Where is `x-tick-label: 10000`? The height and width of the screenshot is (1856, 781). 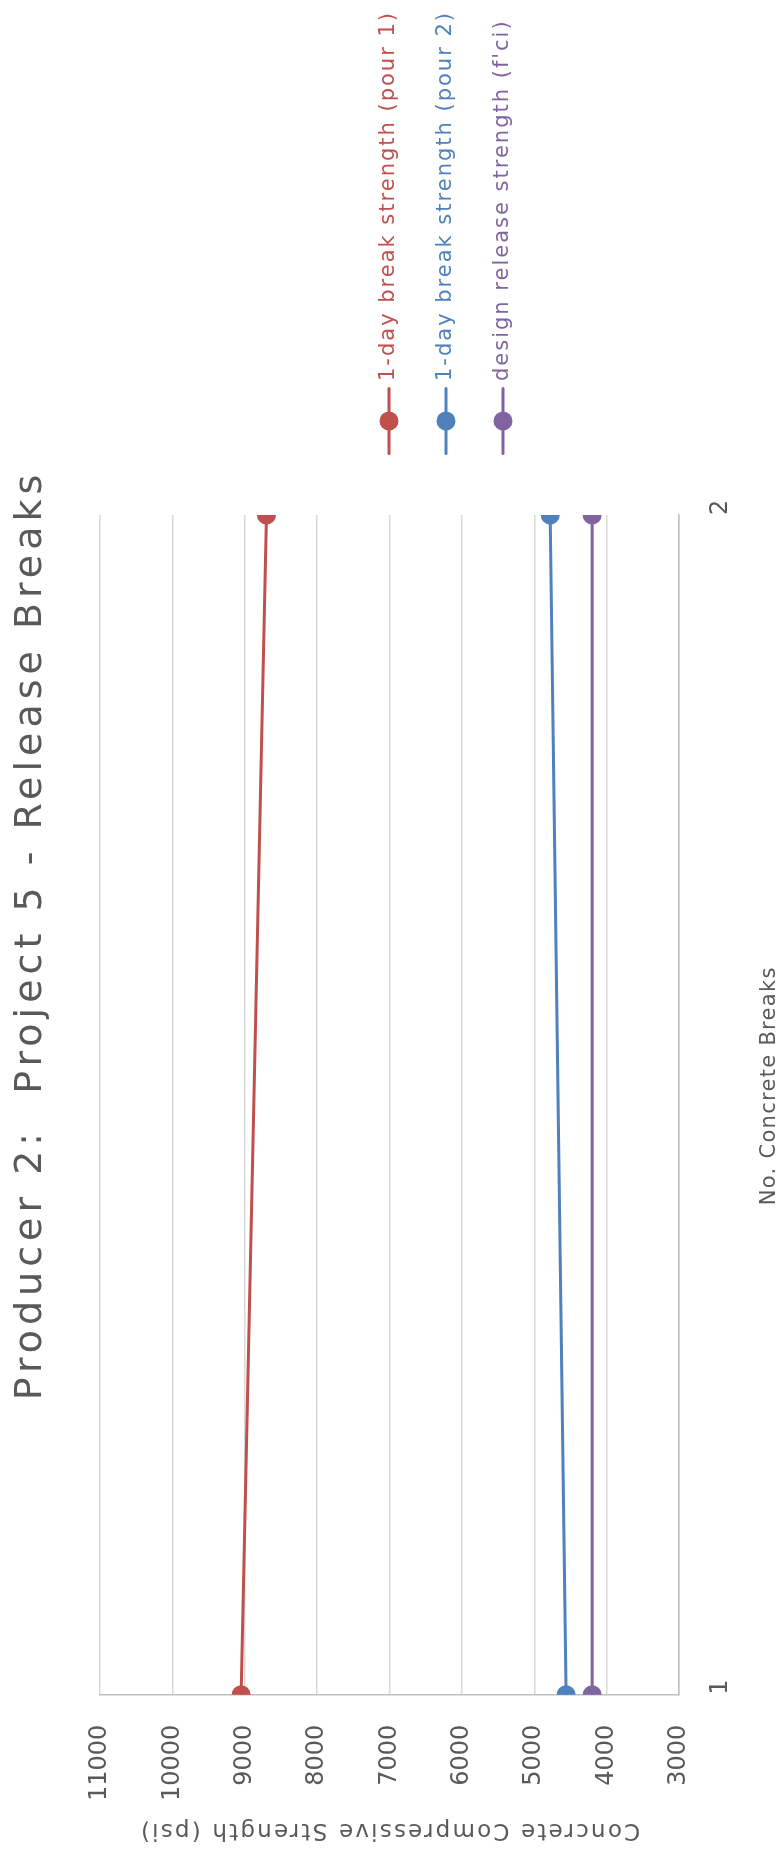
x-tick-label: 10000 is located at coordinates (170, 1763).